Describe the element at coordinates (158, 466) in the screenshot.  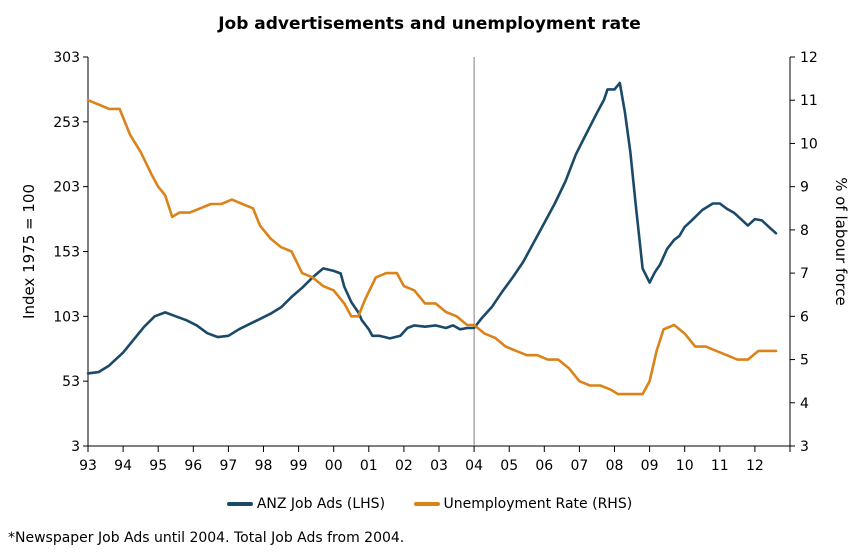
I see `x-tick-label: 95` at that location.